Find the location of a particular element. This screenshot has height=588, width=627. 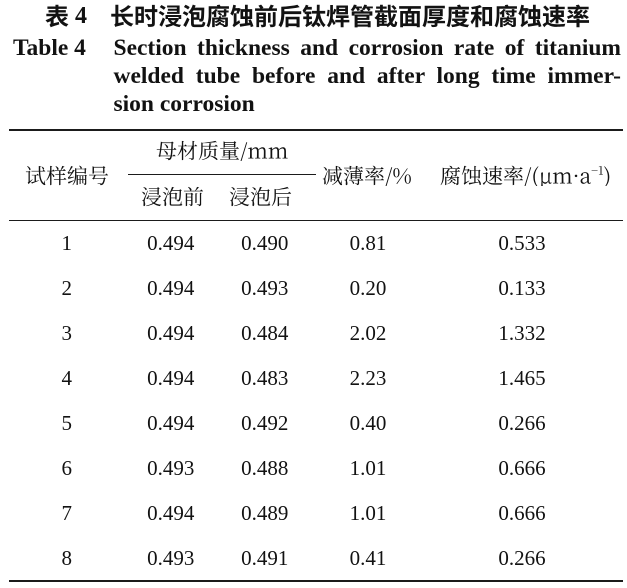

header-sample-number is located at coordinates (67, 175).